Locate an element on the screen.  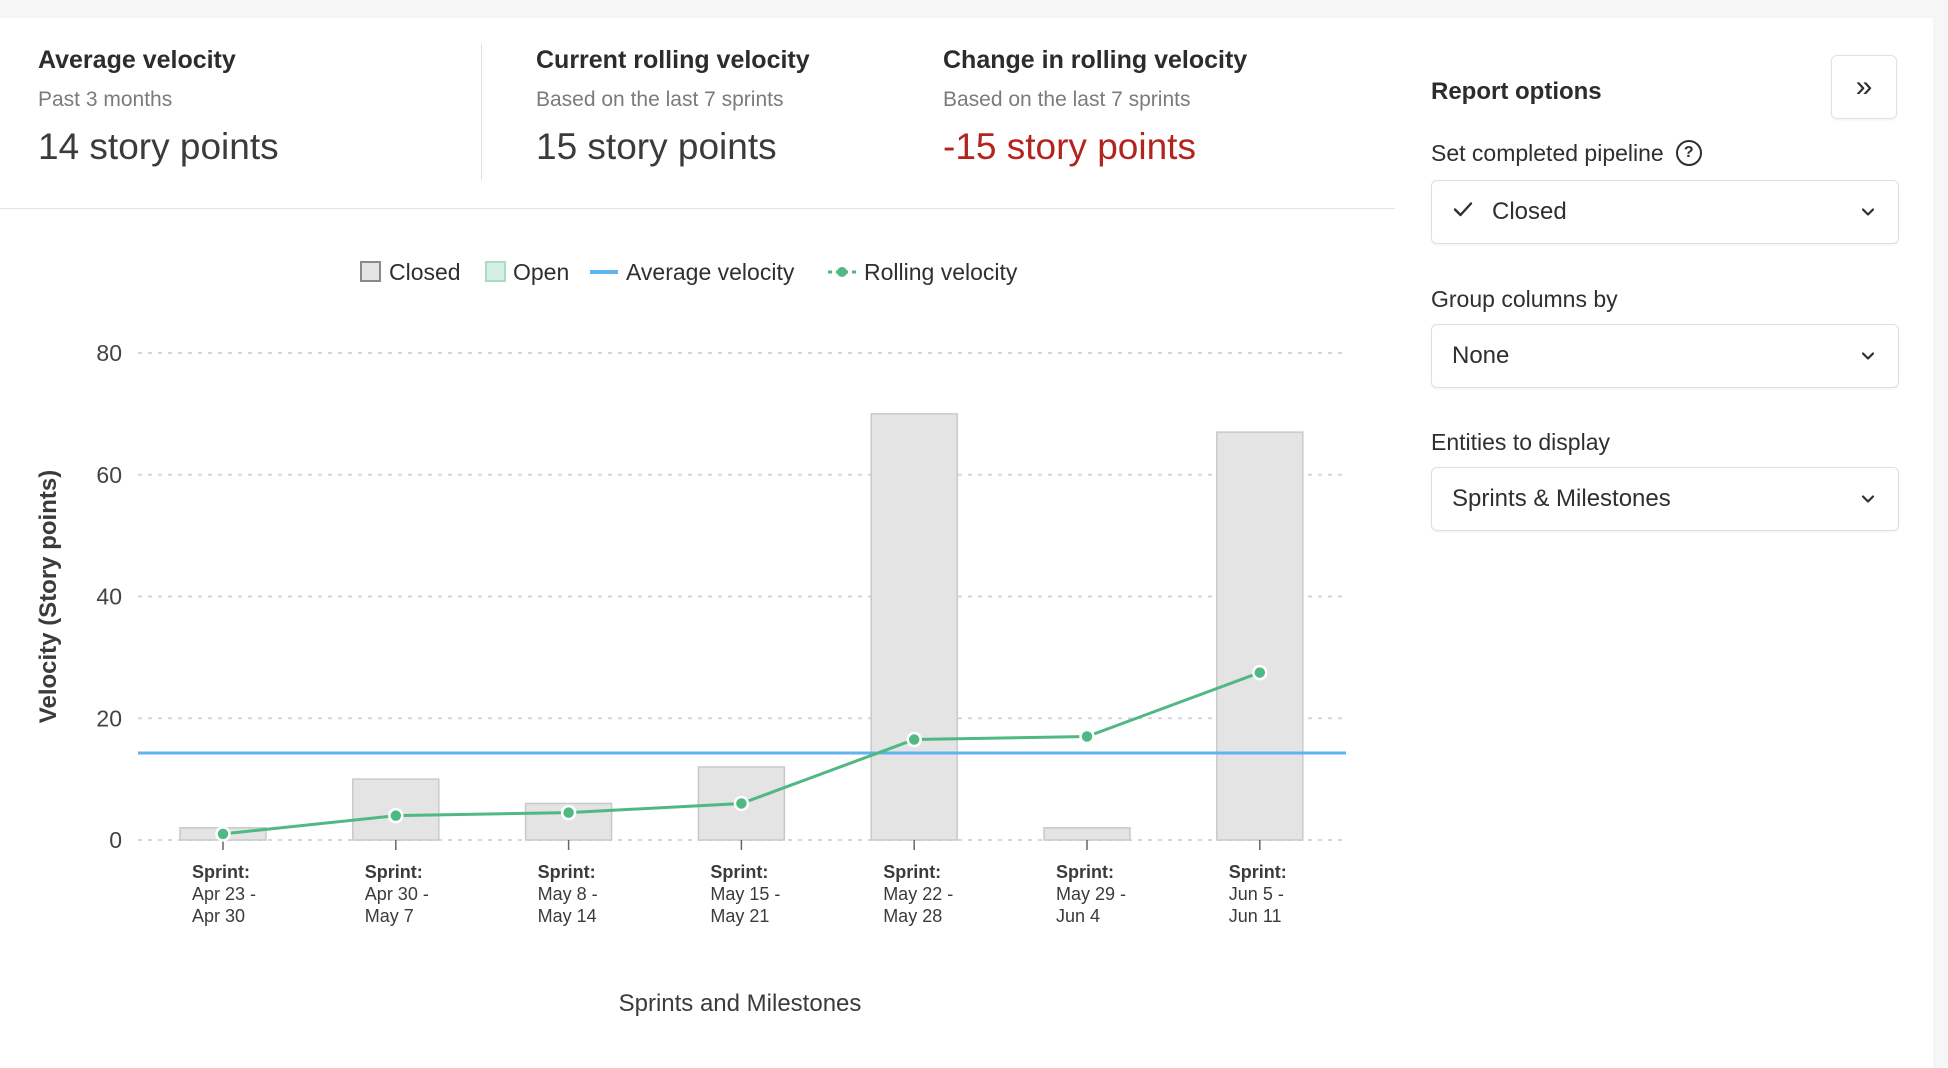
help-icon: ? is located at coordinates (1688, 152).